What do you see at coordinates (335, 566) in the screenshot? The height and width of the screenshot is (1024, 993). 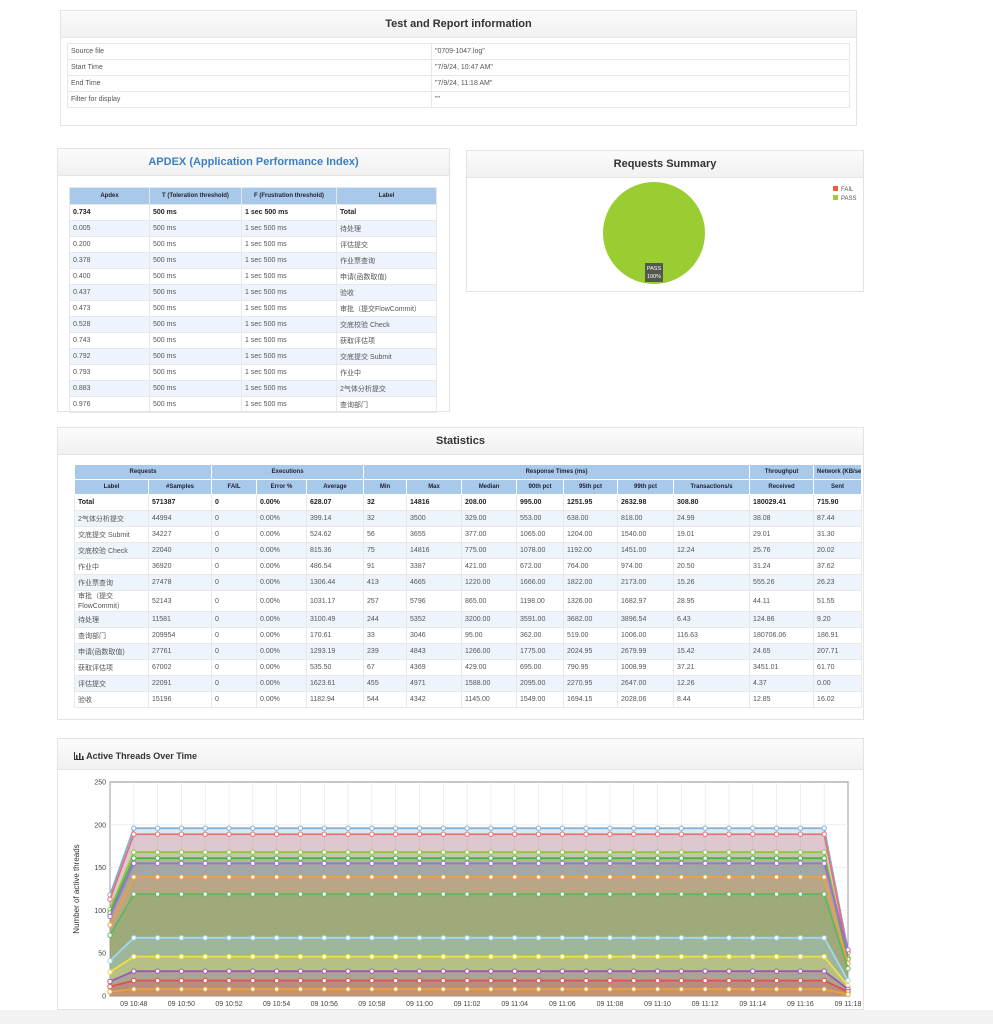 I see `stat-cell: 486.54` at bounding box center [335, 566].